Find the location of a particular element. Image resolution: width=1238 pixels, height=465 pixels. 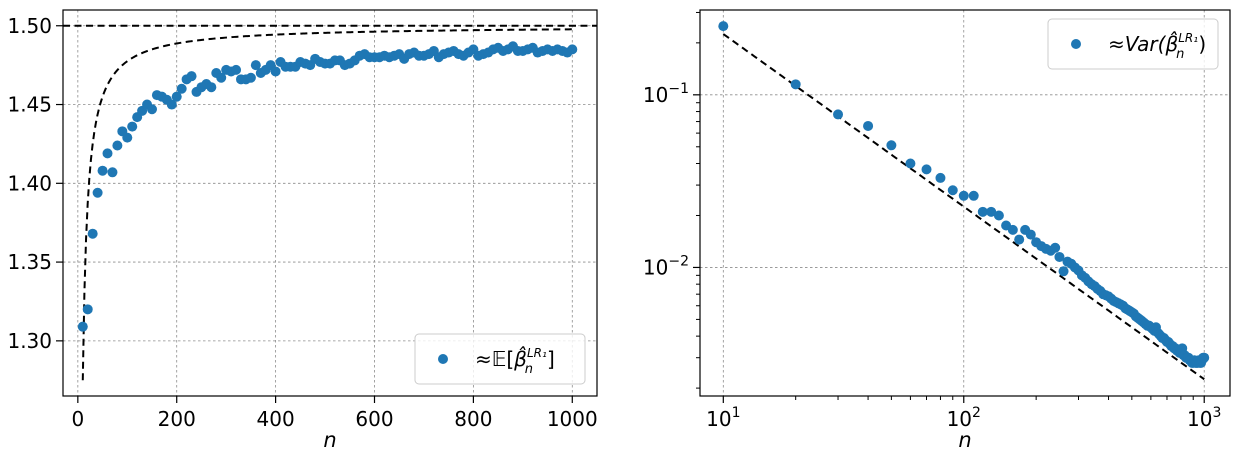

x-tick-label: 10² is located at coordinates (964, 418).